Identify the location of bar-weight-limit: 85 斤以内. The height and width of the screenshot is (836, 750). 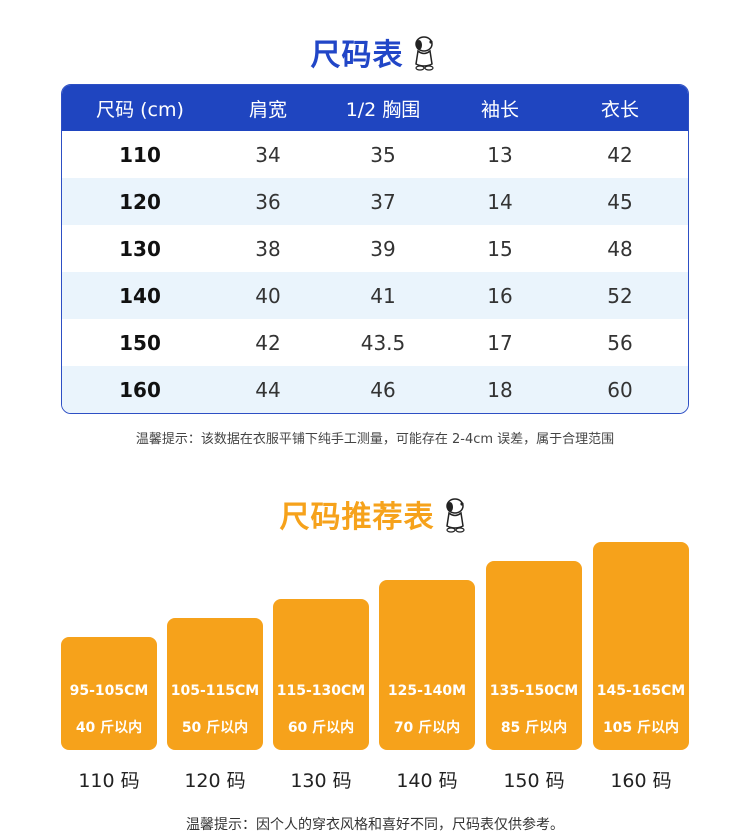
(534, 728).